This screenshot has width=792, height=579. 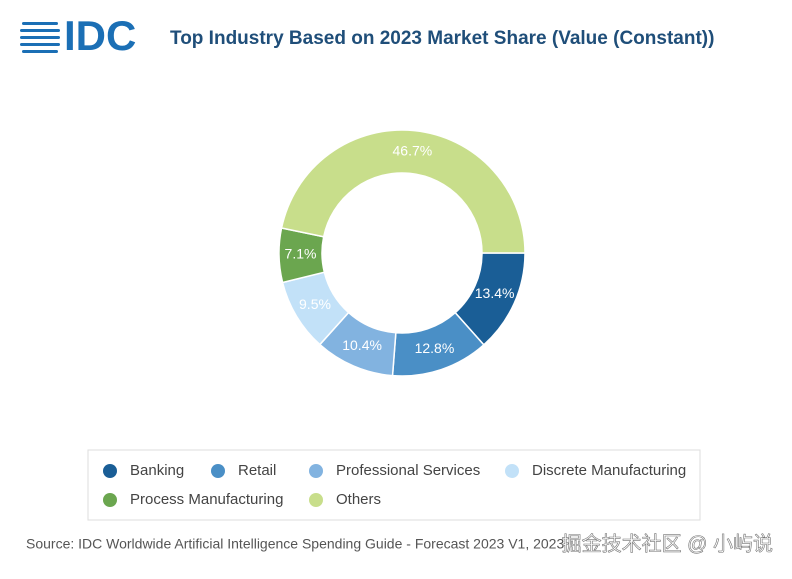 What do you see at coordinates (257, 470) in the screenshot?
I see `legend-label: Retail` at bounding box center [257, 470].